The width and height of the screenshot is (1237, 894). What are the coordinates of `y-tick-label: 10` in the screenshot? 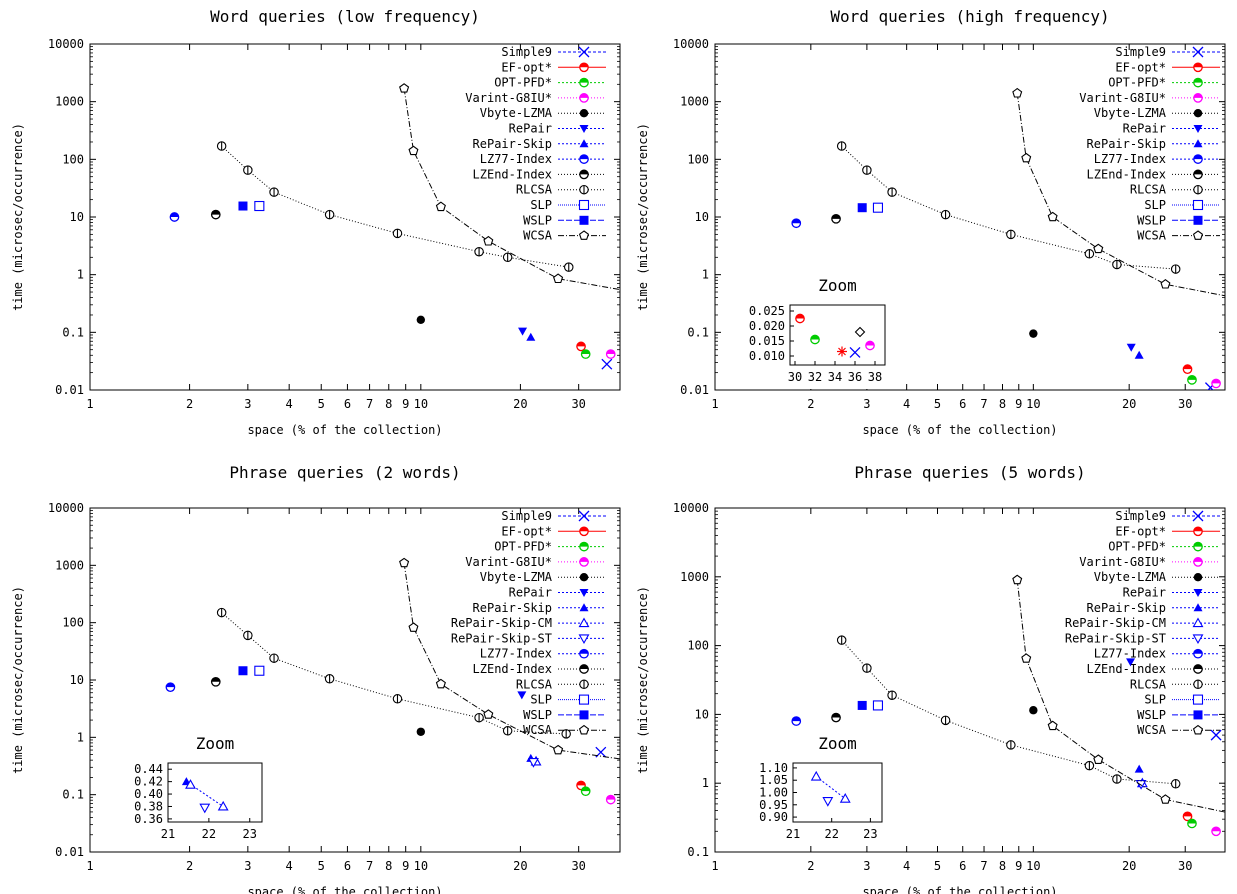 It's located at (77, 680).